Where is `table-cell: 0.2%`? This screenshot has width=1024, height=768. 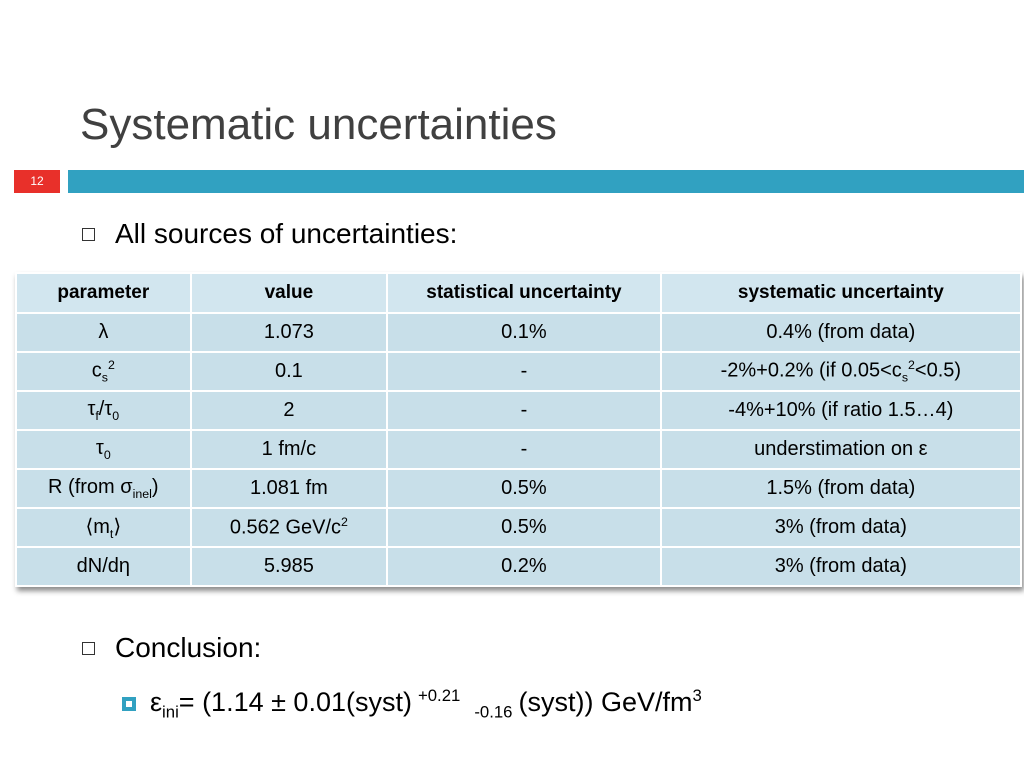
table-cell: 0.2% is located at coordinates (524, 566).